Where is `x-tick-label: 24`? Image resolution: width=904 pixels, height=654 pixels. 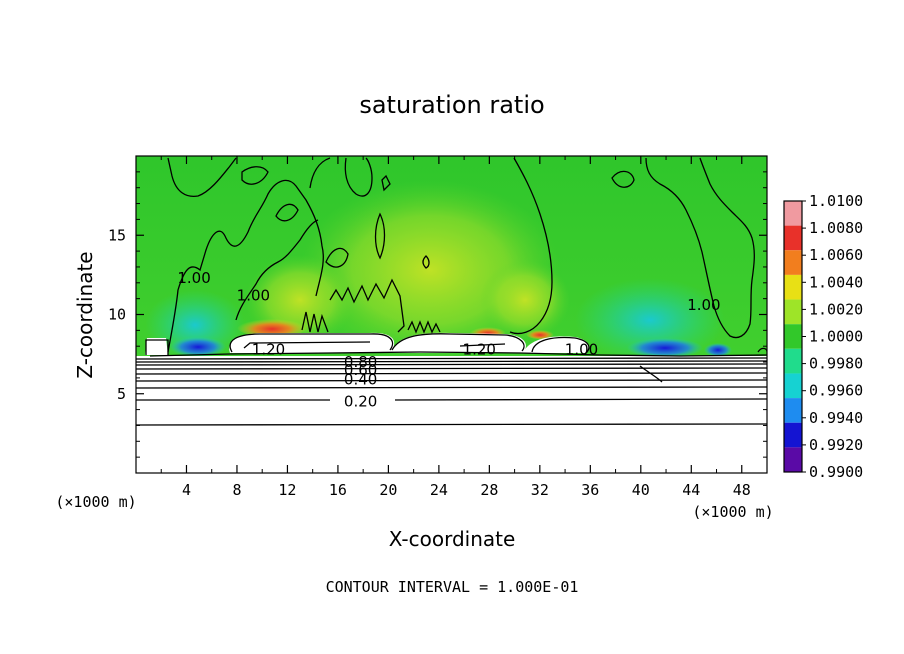 x-tick-label: 24 is located at coordinates (439, 490).